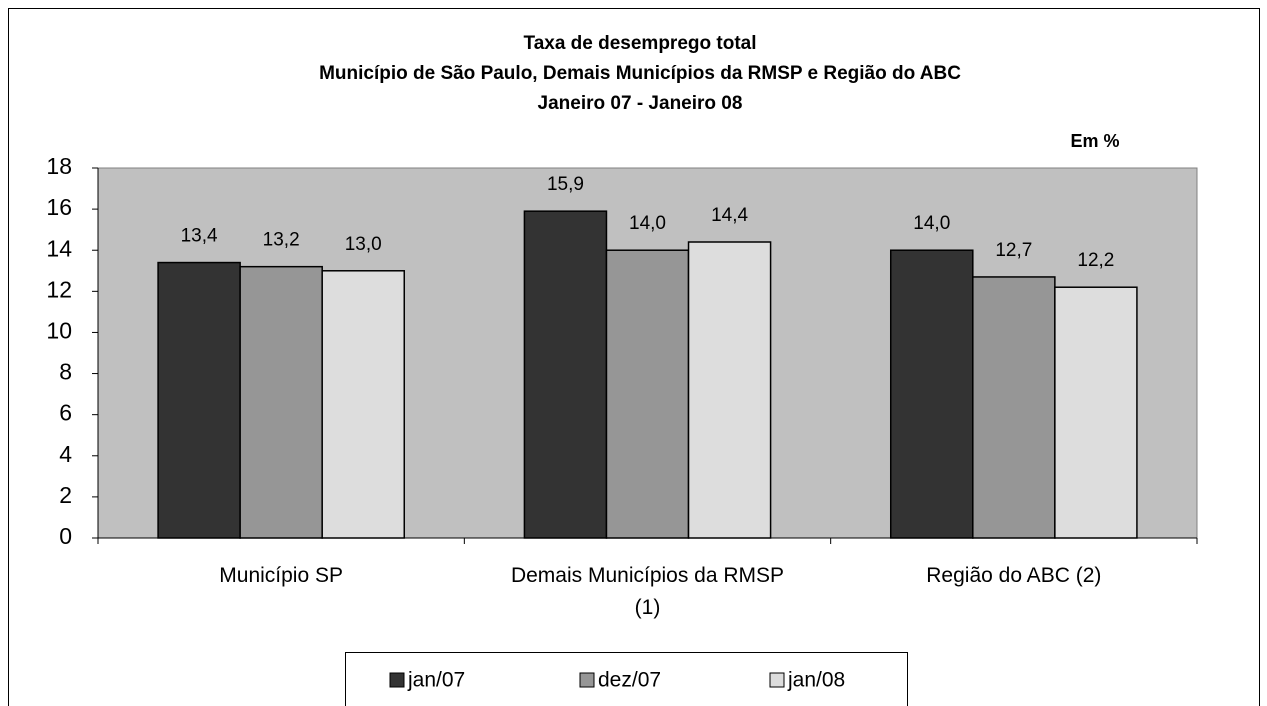 The height and width of the screenshot is (706, 1267). Describe the element at coordinates (629, 680) in the screenshot. I see `legend-label: dez/07` at that location.